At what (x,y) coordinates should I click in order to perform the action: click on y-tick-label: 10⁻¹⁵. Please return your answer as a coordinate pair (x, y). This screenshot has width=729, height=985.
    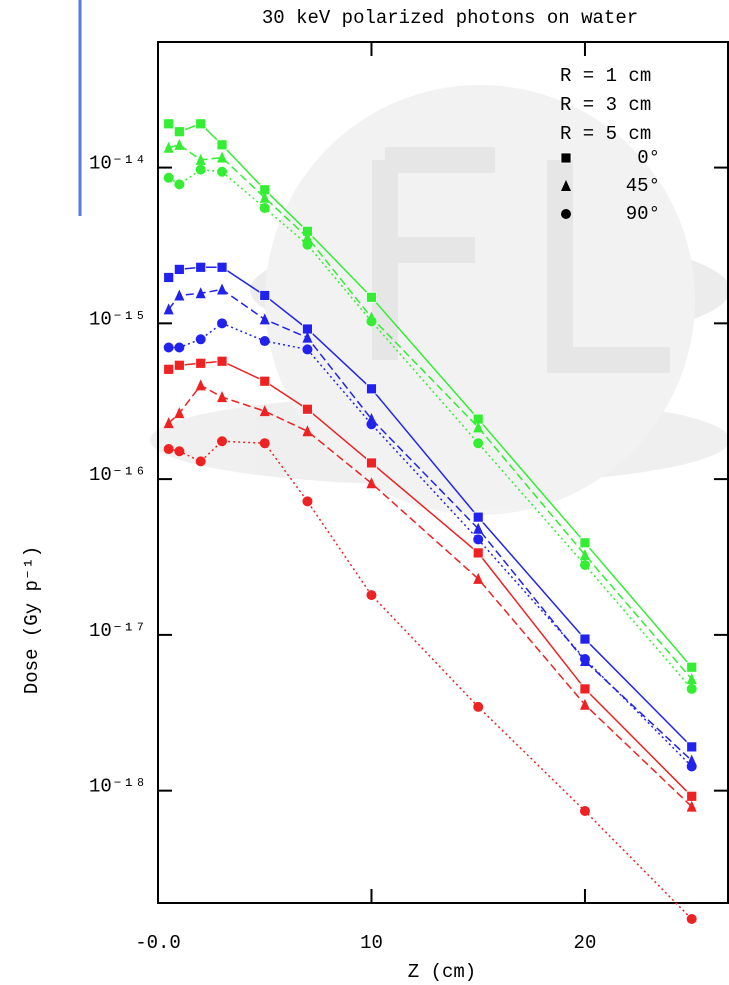
    Looking at the image, I should click on (117, 319).